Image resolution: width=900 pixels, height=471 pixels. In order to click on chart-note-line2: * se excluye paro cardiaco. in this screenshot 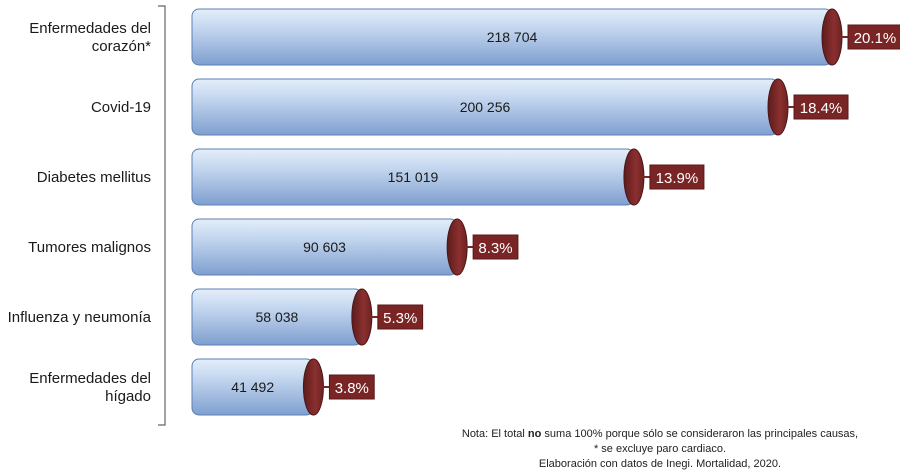, I will do `click(660, 449)`.